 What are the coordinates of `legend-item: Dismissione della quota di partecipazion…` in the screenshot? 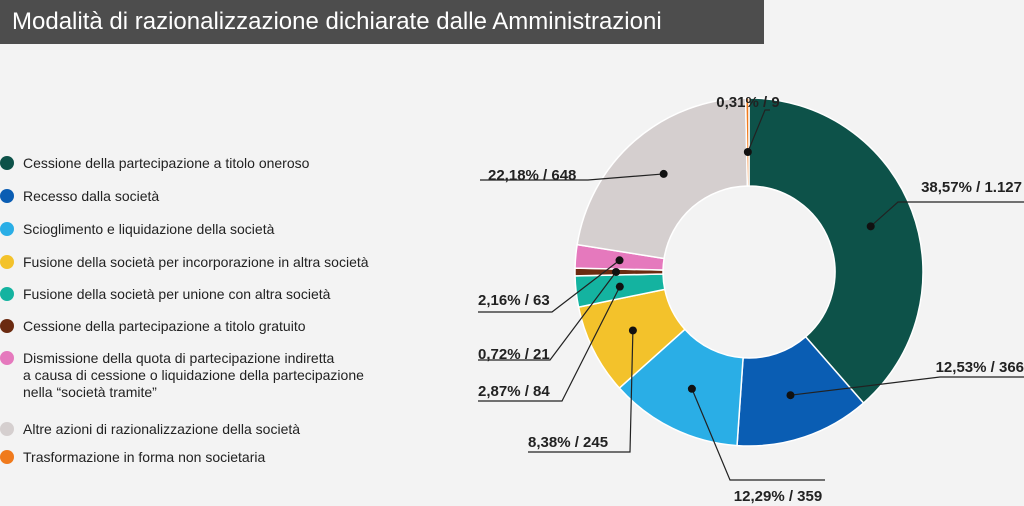 It's located at (211, 375).